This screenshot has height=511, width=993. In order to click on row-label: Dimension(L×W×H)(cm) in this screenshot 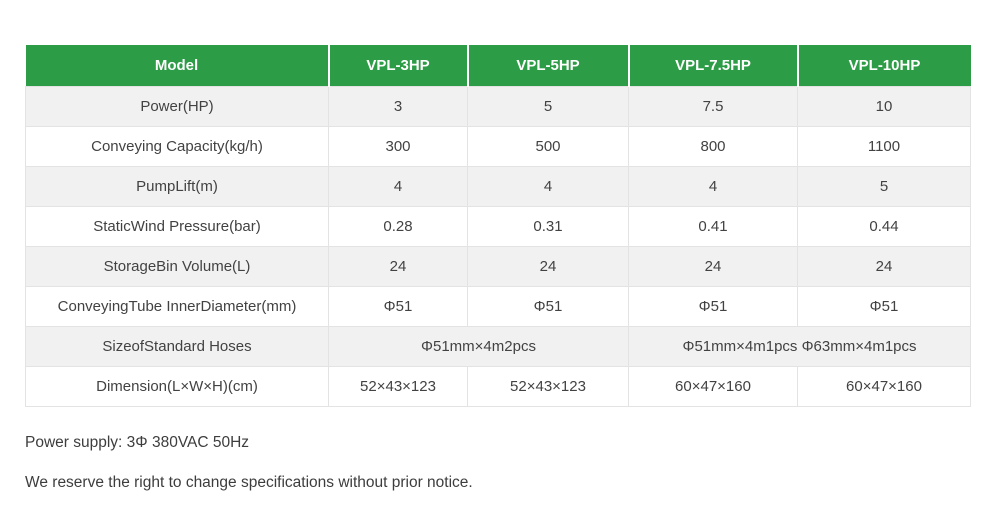, I will do `click(177, 386)`.